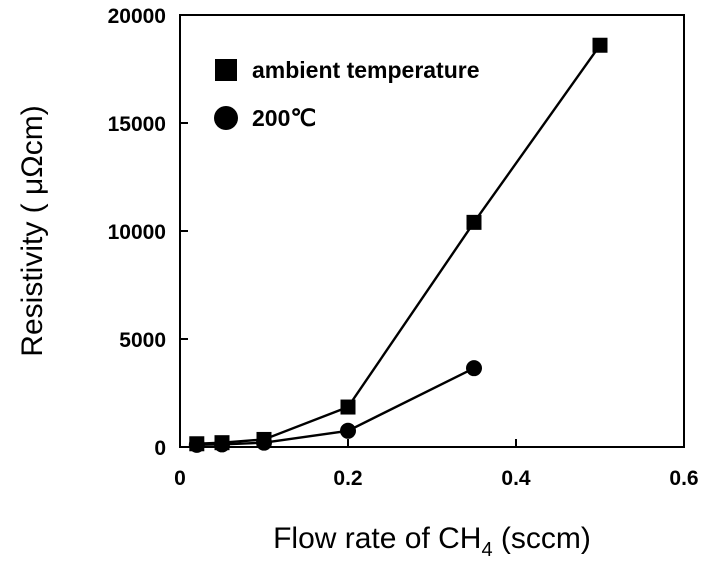  I want to click on legend-marker-200c, so click(226, 118).